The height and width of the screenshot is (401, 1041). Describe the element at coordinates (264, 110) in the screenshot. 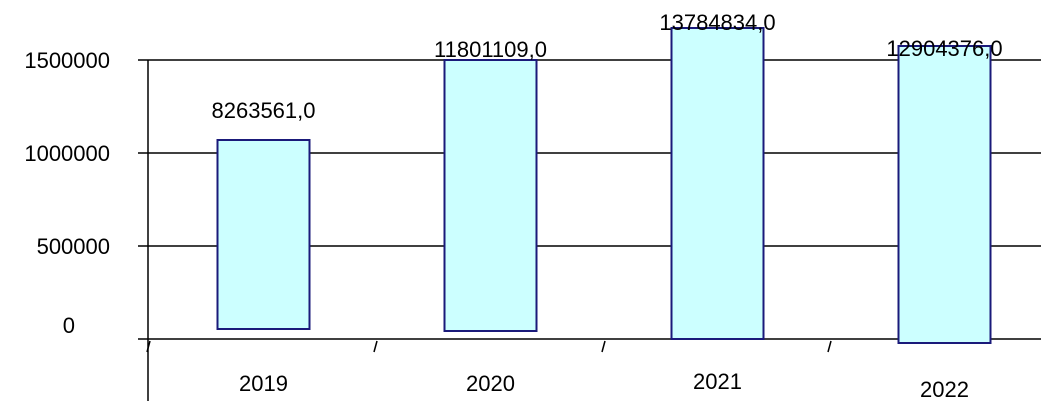

I see `data-label-2019: 8263561,0` at that location.